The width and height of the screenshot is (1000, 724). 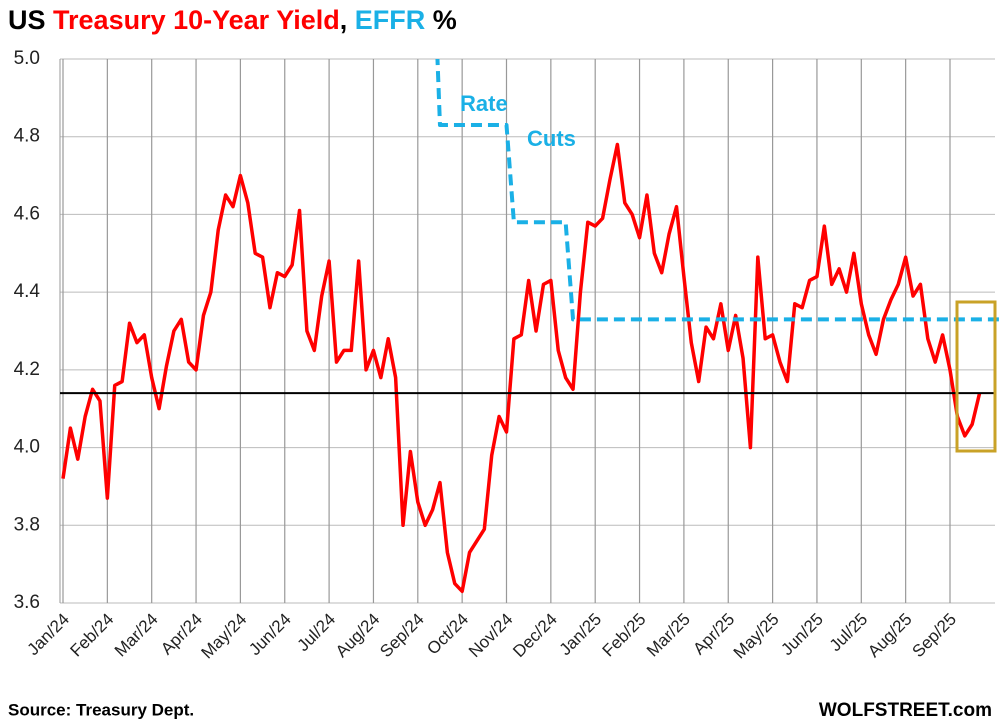 What do you see at coordinates (48, 635) in the screenshot?
I see `x-tick-label: Jan/24` at bounding box center [48, 635].